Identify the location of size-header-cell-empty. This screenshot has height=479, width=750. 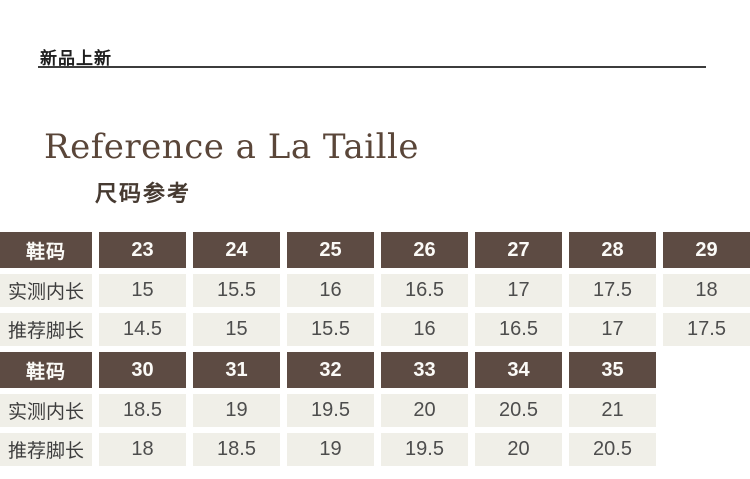
(706, 370).